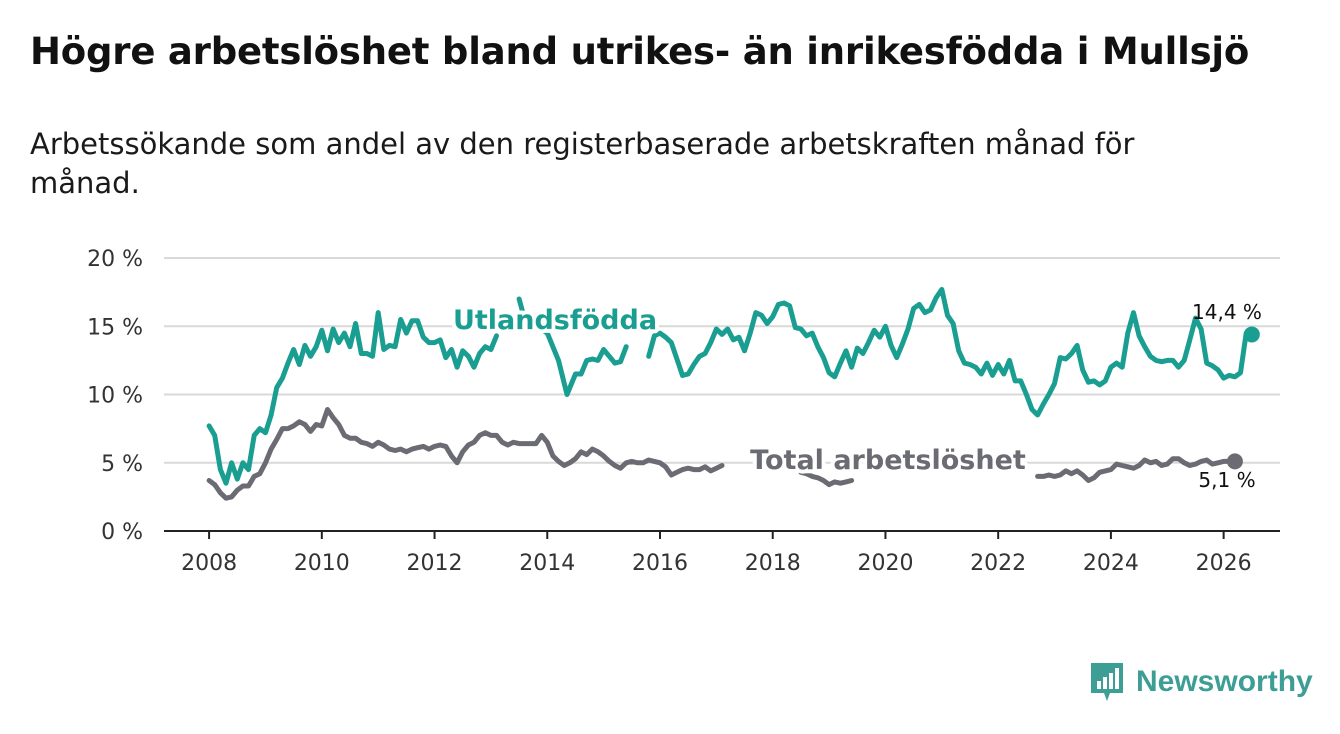  What do you see at coordinates (115, 259) in the screenshot?
I see `y-tick-label: 20 %` at bounding box center [115, 259].